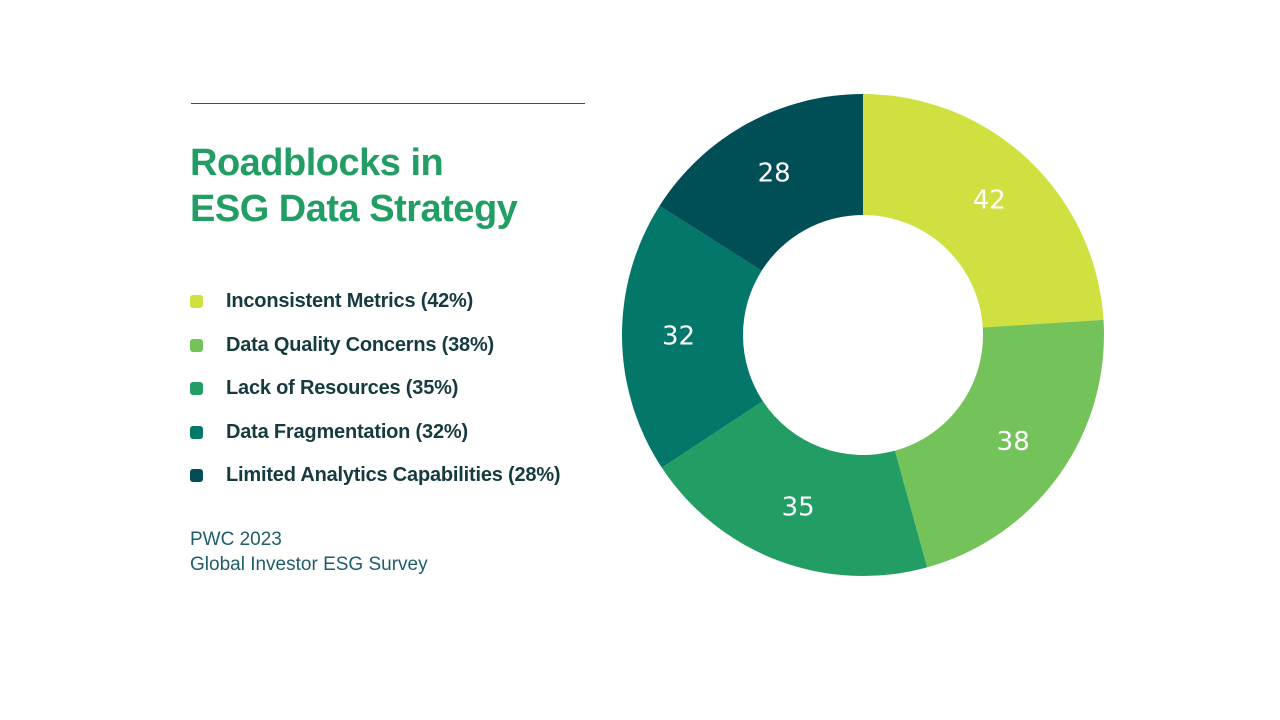 The image size is (1280, 720). I want to click on legend-item: Limited Analytics Capabilities (28%), so click(375, 476).